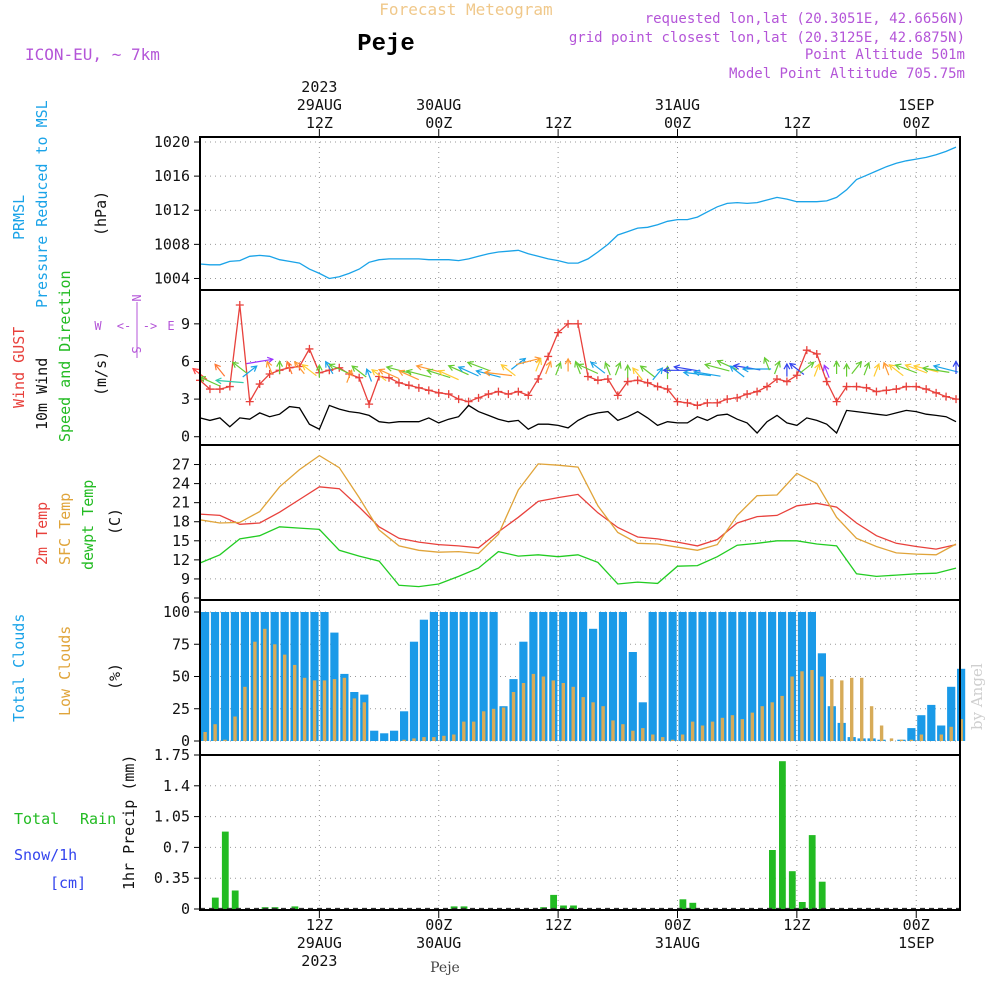  Describe the element at coordinates (172, 755) in the screenshot. I see `y-tick-label: 1.75` at that location.